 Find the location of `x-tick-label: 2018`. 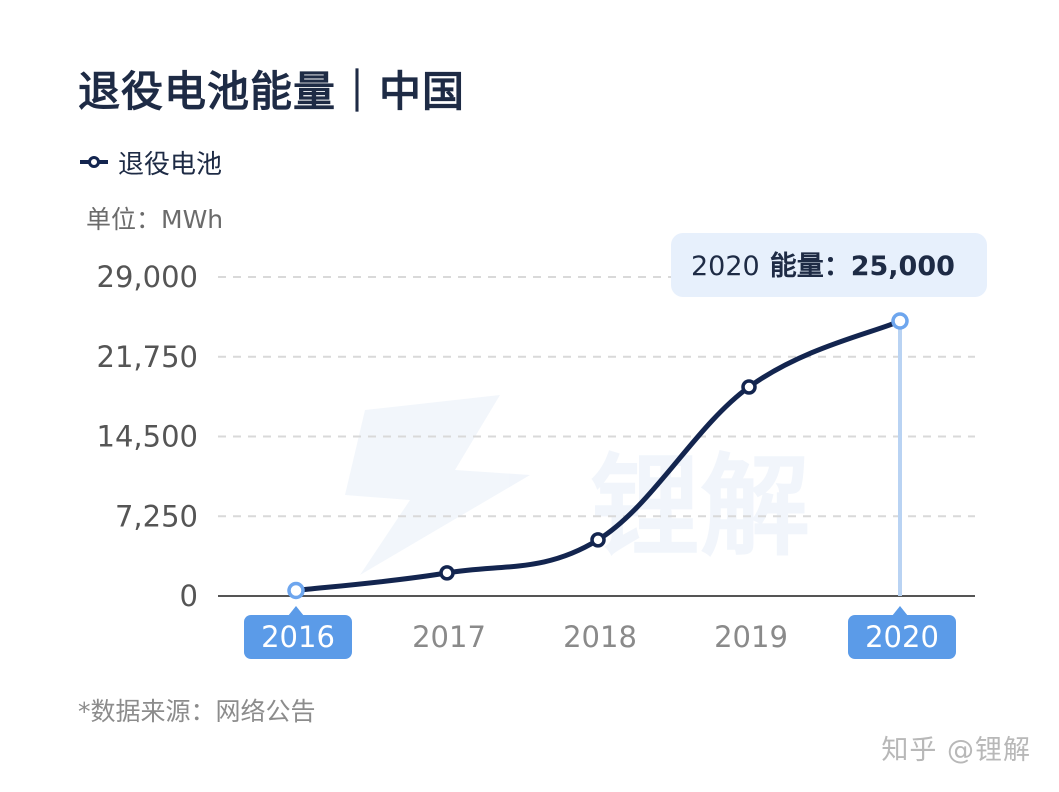

x-tick-label: 2018 is located at coordinates (600, 637).